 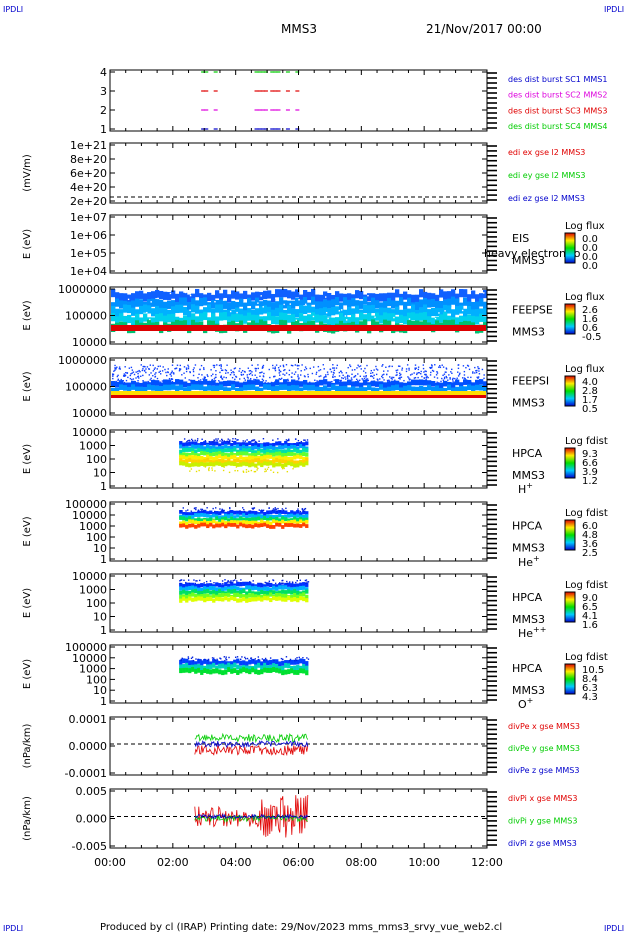 What do you see at coordinates (298, 393) in the screenshot?
I see `spectrogram-band-mid` at bounding box center [298, 393].